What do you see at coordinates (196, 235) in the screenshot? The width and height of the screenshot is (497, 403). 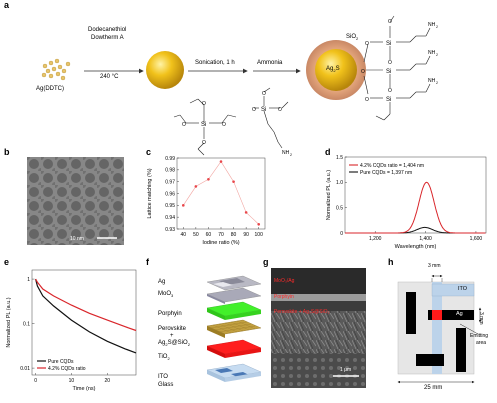 I see `chart-c-xtick-label: 50` at bounding box center [196, 235].